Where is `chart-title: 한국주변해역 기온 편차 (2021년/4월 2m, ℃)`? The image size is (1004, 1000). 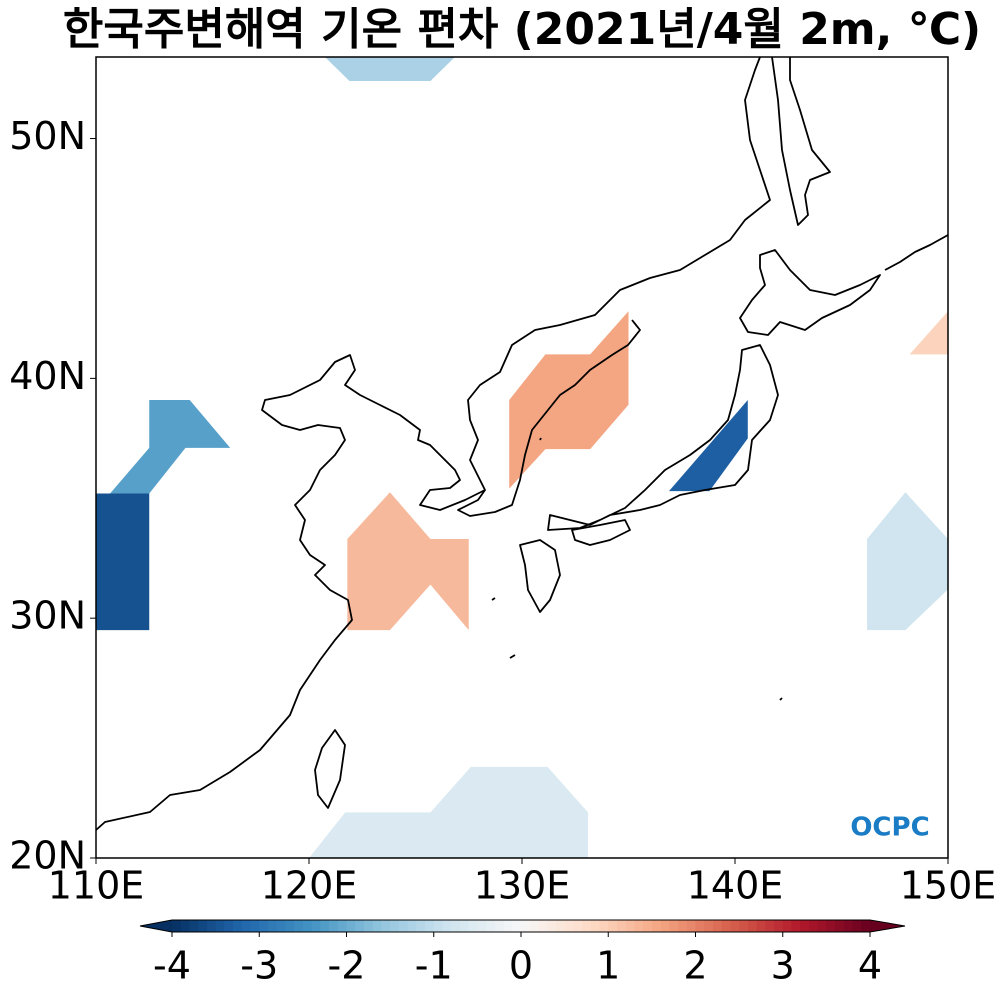
chart-title: 한국주변해역 기온 편차 (2021년/4월 2m, ℃) is located at coordinates (522, 29).